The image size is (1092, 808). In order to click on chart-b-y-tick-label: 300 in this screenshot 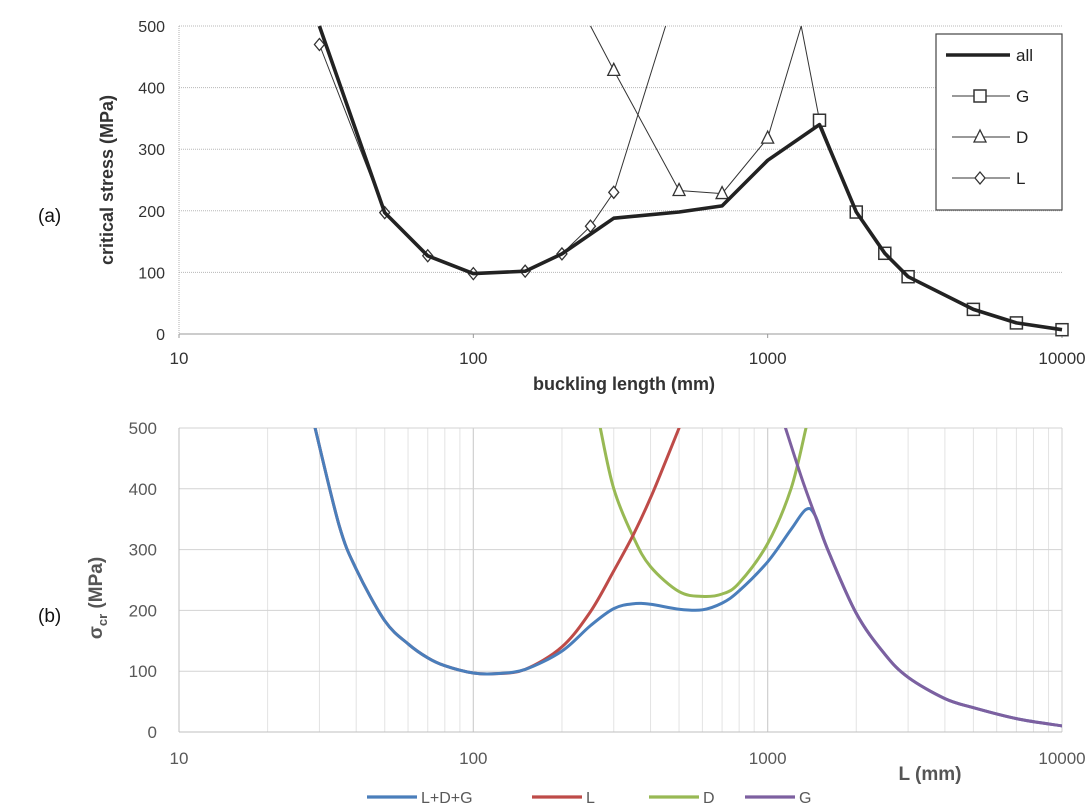, I will do `click(143, 550)`.